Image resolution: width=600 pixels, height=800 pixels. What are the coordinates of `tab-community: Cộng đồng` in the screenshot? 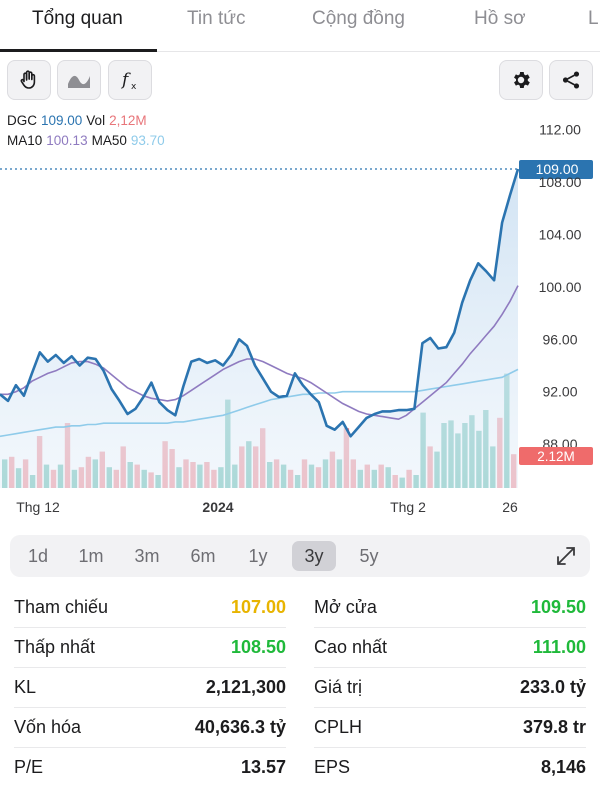 It's located at (358, 18).